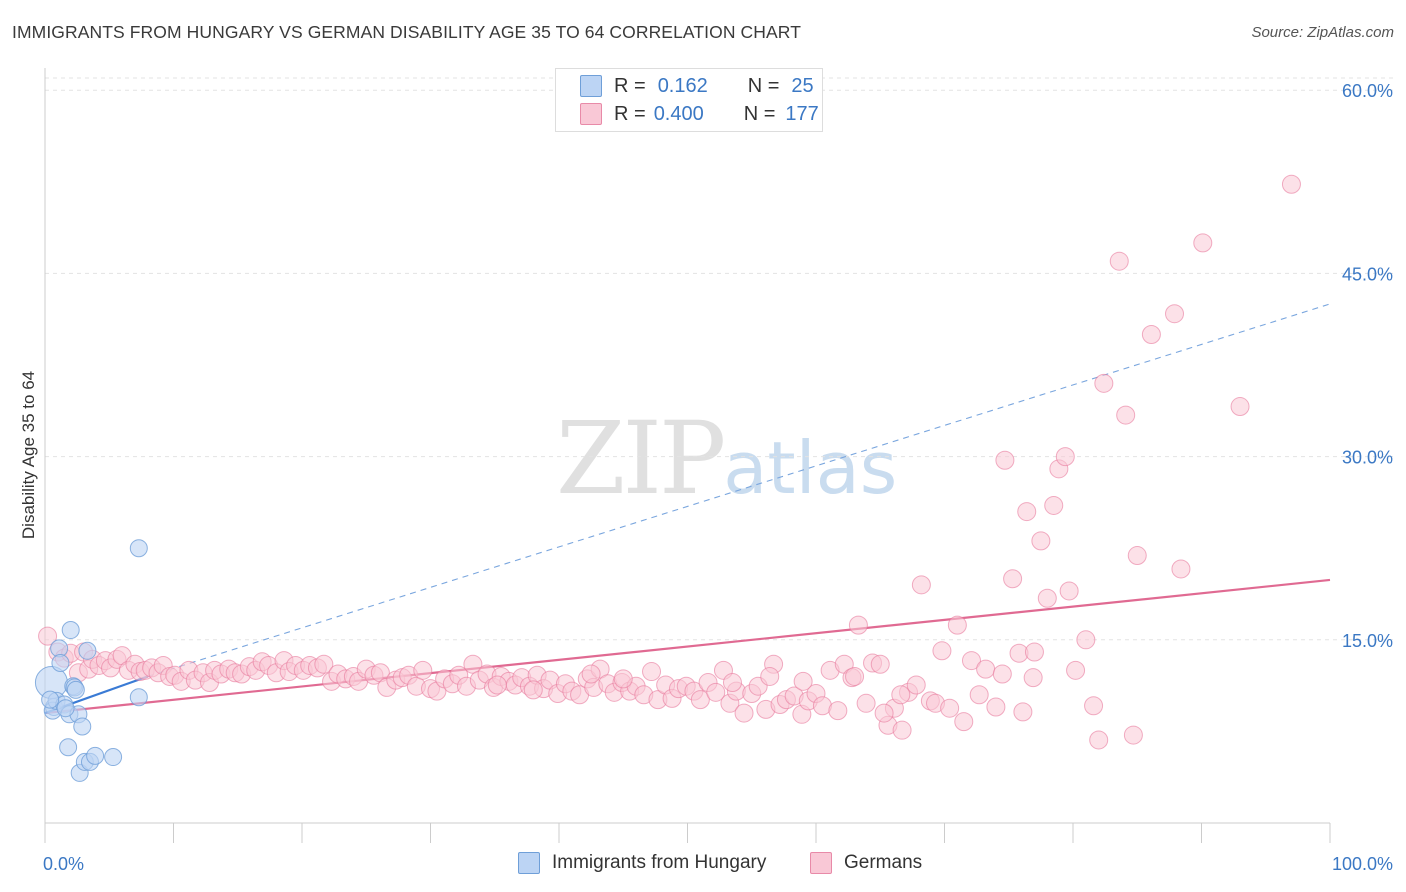 The height and width of the screenshot is (892, 1406). Describe the element at coordinates (883, 862) in the screenshot. I see `legend-label-germans: Germans` at that location.